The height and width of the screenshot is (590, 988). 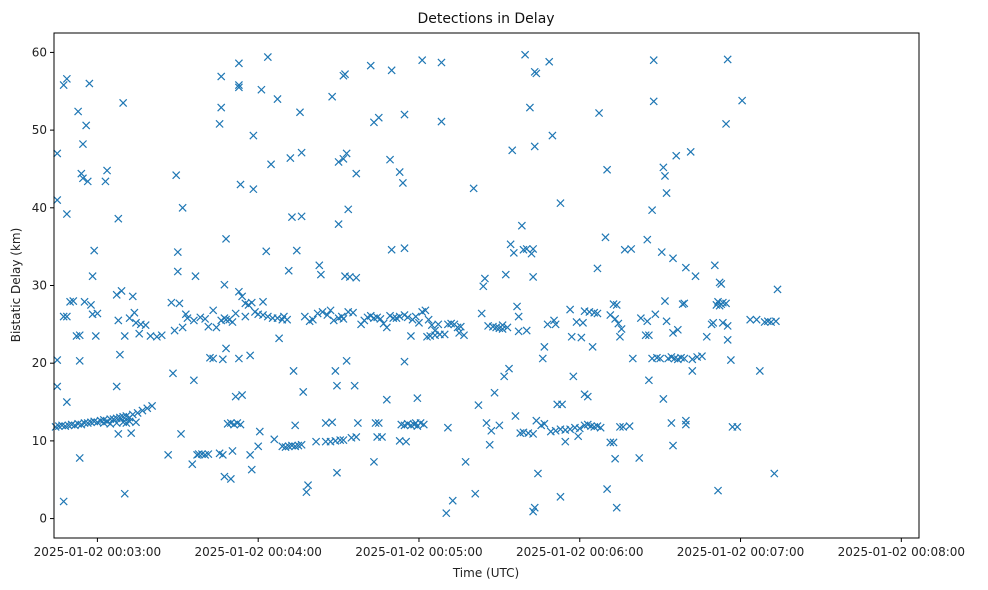 I want to click on y-tick-label: 40, so click(x=39, y=208).